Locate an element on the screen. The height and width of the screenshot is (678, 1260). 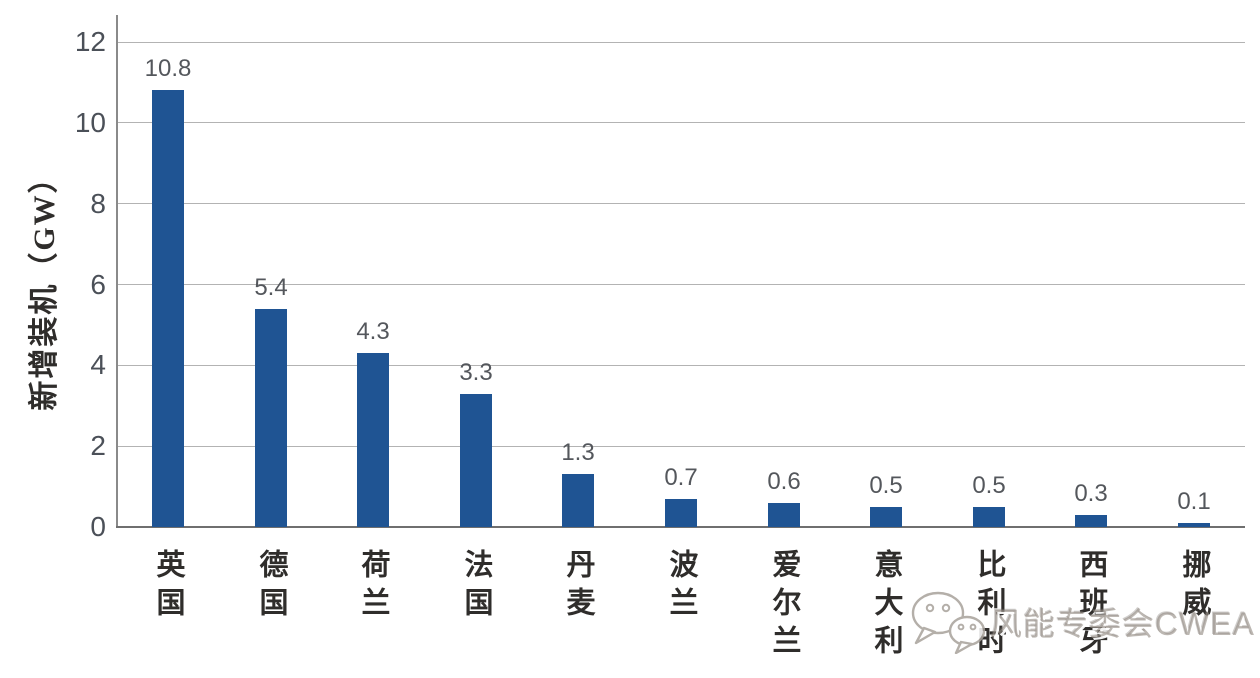
x-axis-line is located at coordinates (680, 527).